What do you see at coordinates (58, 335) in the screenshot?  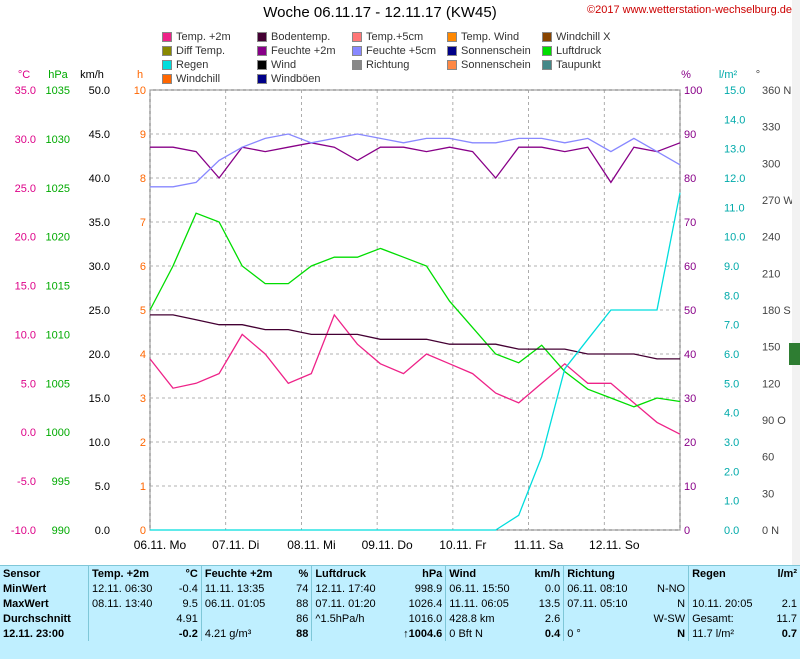 I see `pressure-axis-tick: 1010` at bounding box center [58, 335].